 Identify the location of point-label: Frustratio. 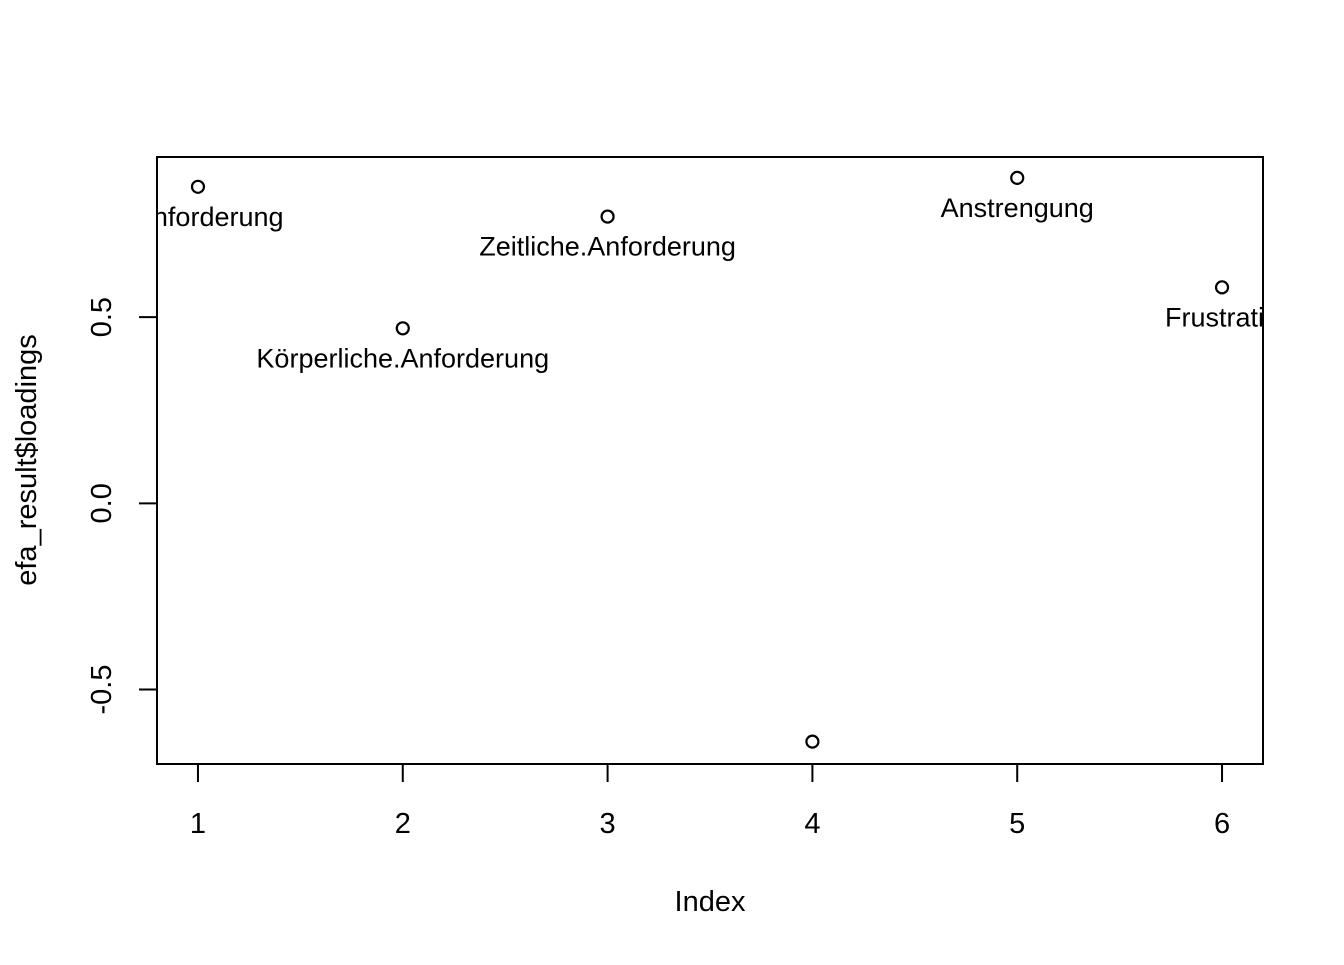
(1222, 317).